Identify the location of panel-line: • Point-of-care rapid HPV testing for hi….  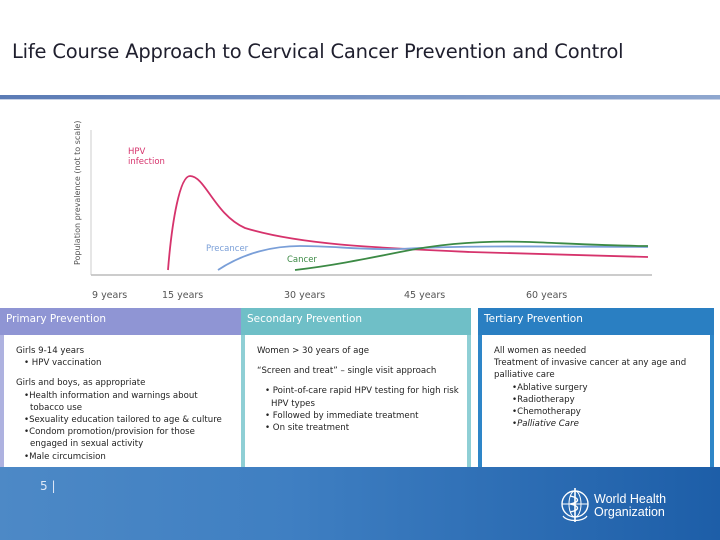
(362, 397).